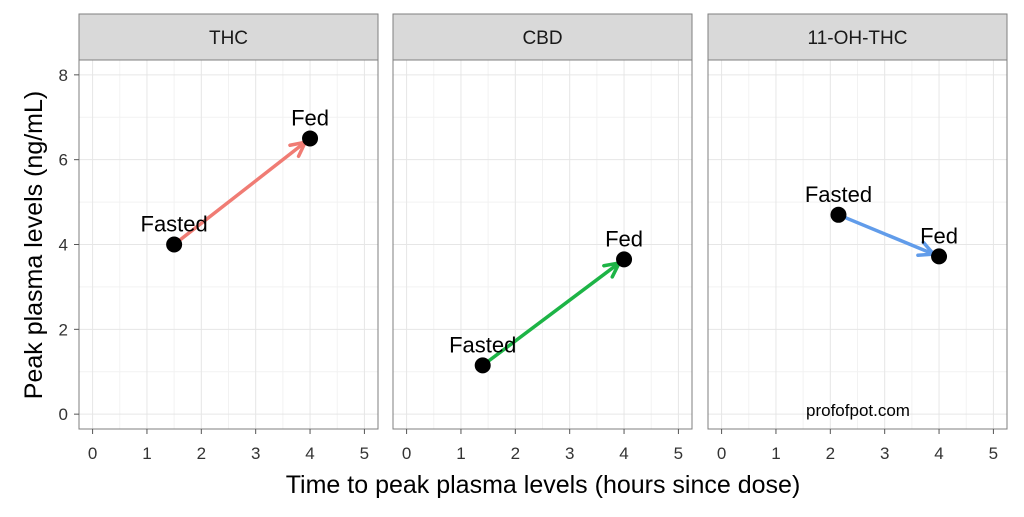 The image size is (1024, 517). Describe the element at coordinates (63, 245) in the screenshot. I see `y-tick-label: 4` at that location.